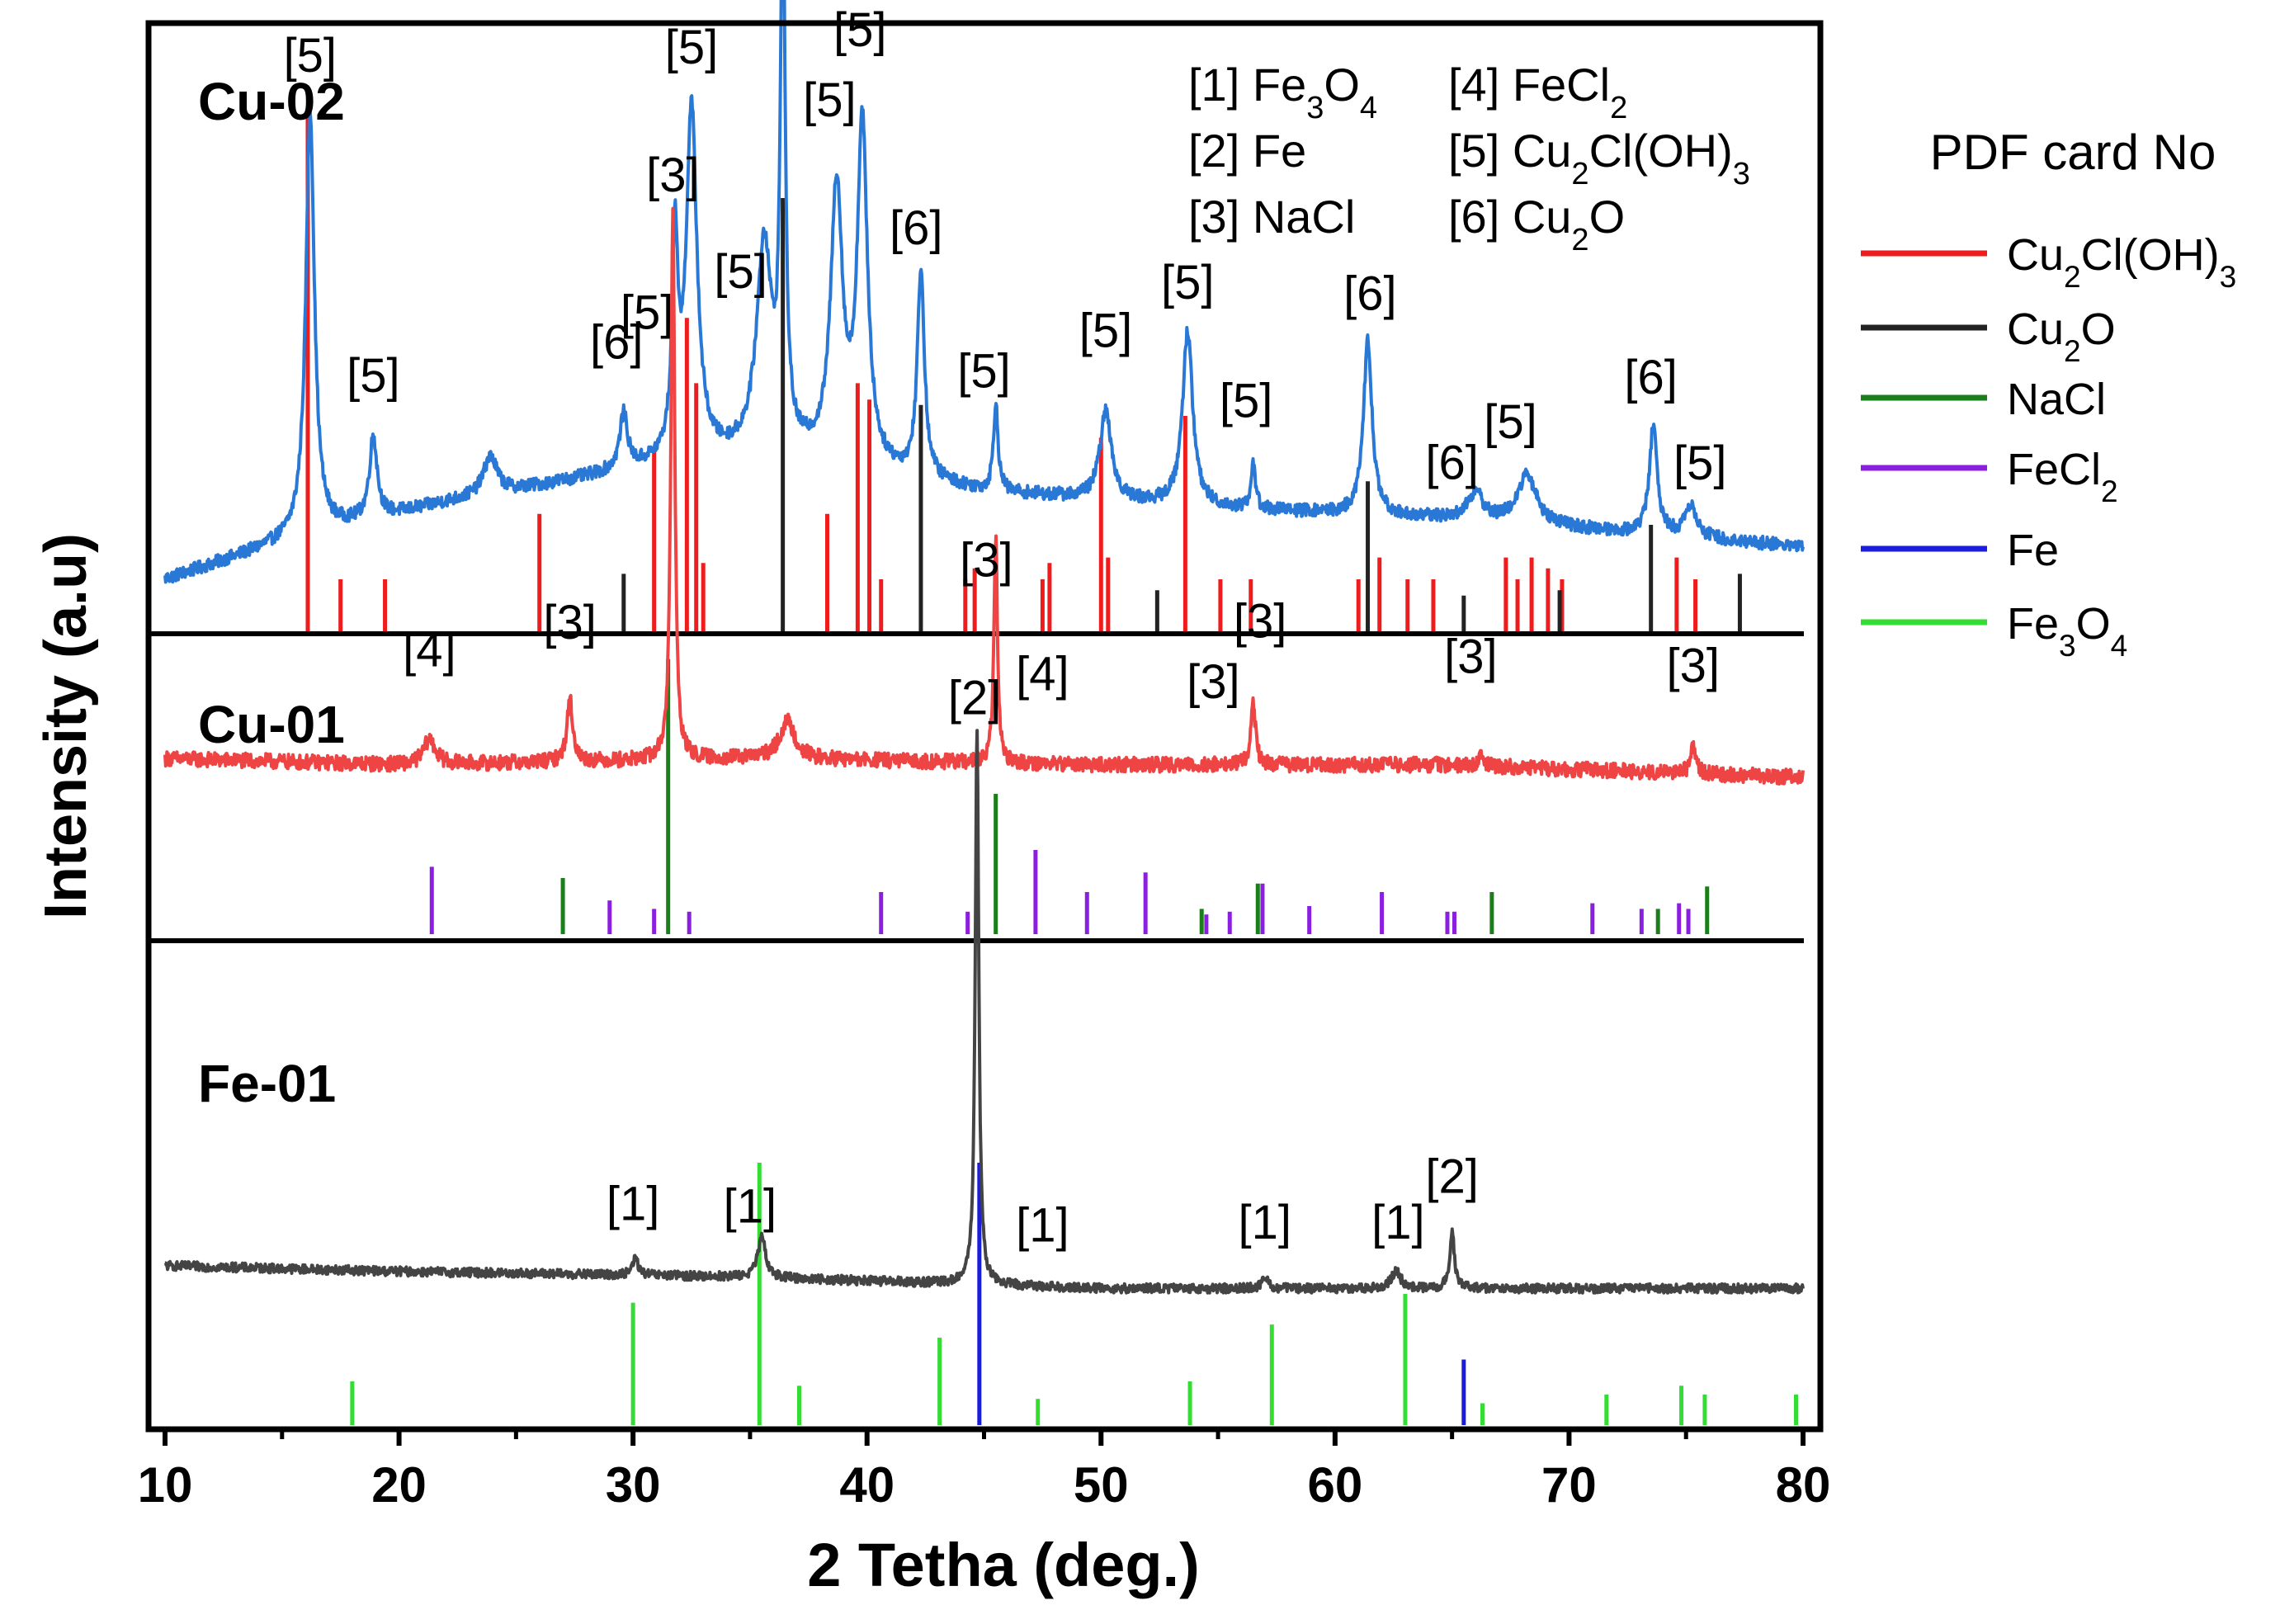 Image resolution: width=2280 pixels, height=1624 pixels. Describe the element at coordinates (2062, 477) in the screenshot. I see `legend-label: FeCl2` at that location.